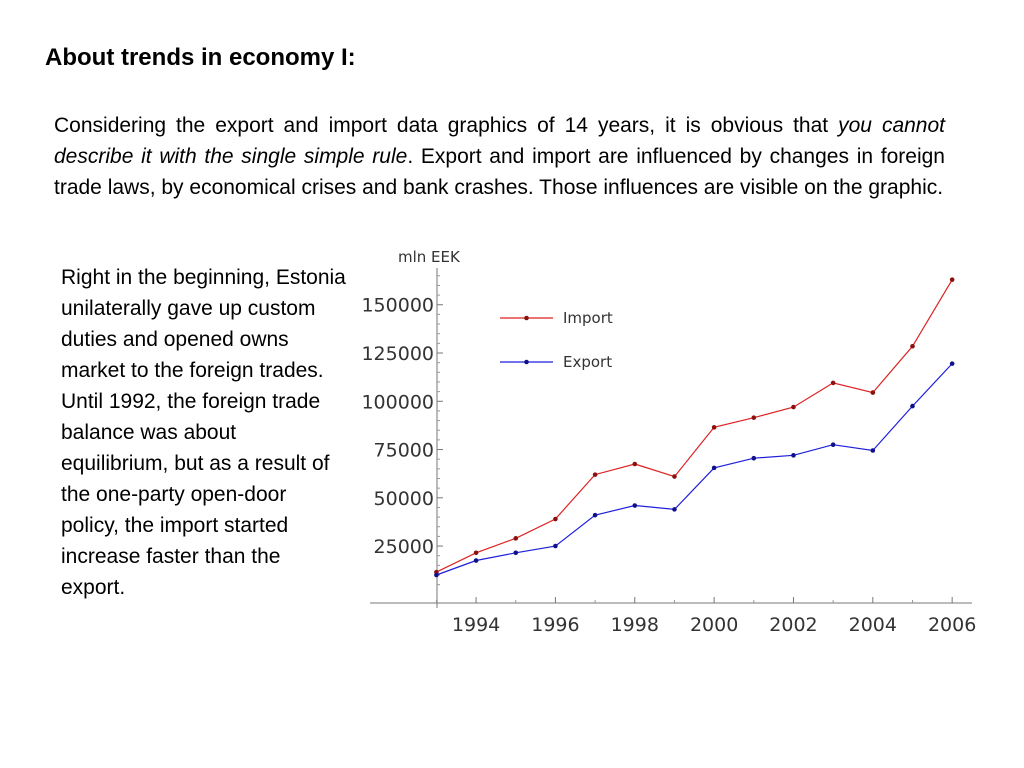 The width and height of the screenshot is (1024, 768). What do you see at coordinates (200, 57) in the screenshot?
I see `page-title: About trends in economy I:` at bounding box center [200, 57].